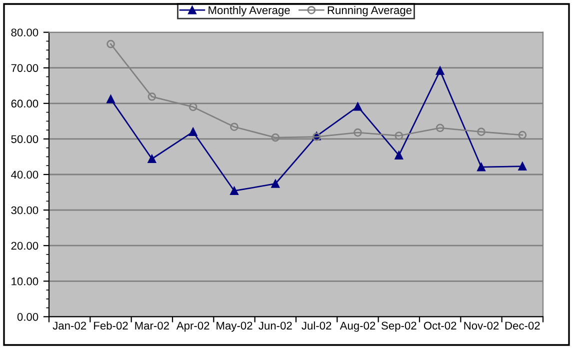  What do you see at coordinates (152, 326) in the screenshot?
I see `x-tick-label: Mar-02` at bounding box center [152, 326].